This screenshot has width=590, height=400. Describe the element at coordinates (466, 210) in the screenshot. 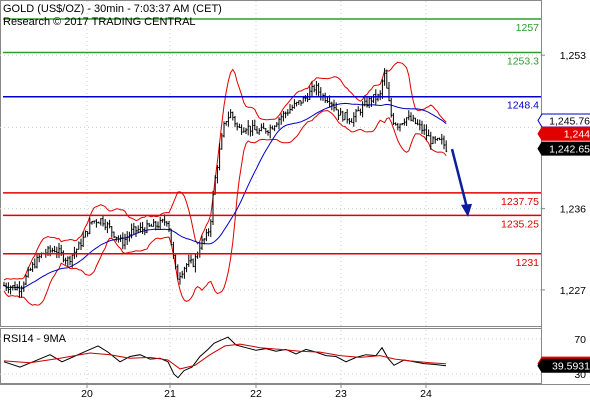

I see `forecast-arrow-head` at that location.